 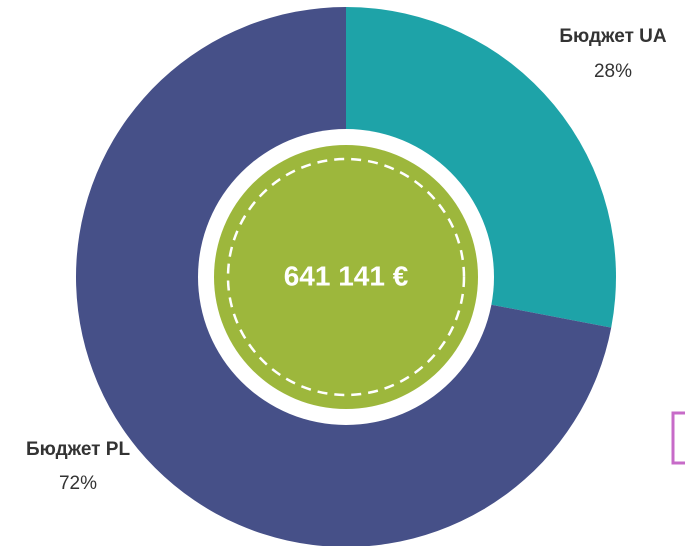 I want to click on slice-label: Бюджет UA, so click(x=613, y=36).